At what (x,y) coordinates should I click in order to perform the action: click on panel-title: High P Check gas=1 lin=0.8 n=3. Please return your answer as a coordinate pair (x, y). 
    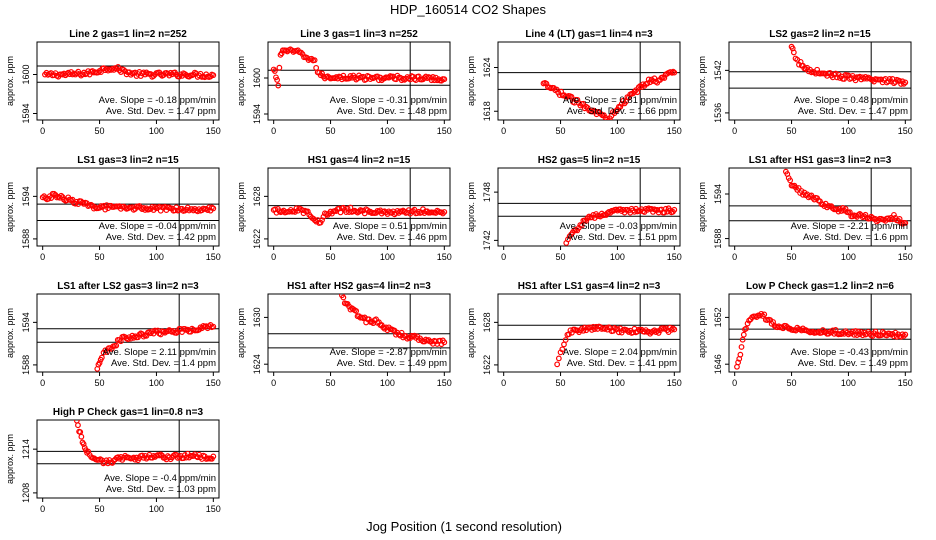
    Looking at the image, I should click on (128, 412).